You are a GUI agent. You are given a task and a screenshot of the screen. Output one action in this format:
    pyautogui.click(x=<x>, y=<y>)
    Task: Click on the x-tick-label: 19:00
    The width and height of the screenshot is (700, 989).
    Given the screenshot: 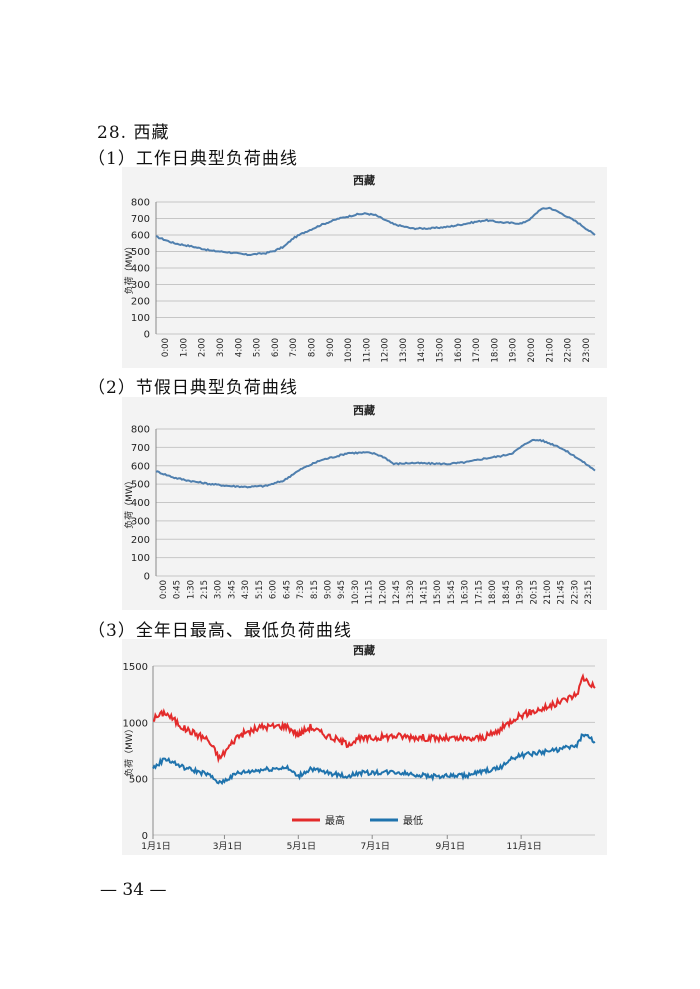 What is the action you would take?
    pyautogui.click(x=514, y=350)
    